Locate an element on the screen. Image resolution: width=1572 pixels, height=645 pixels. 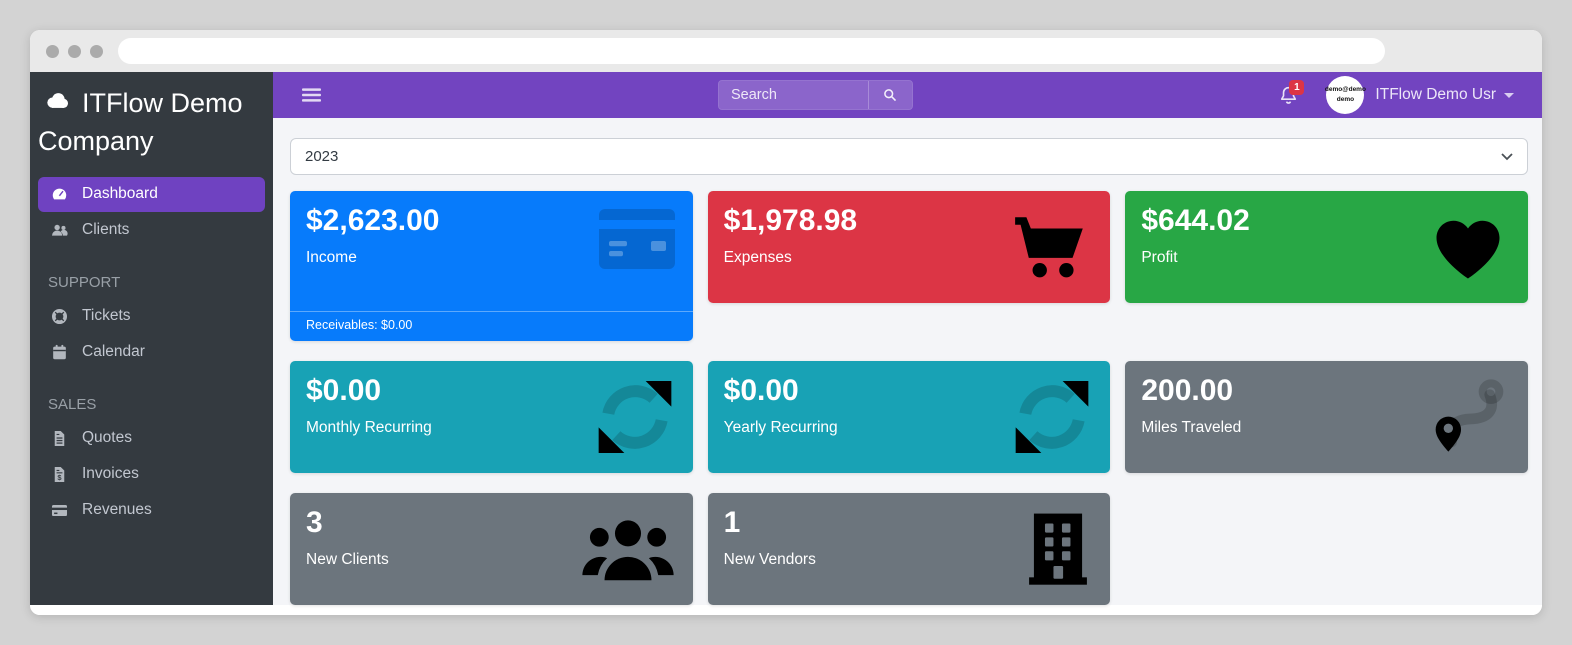
sidebar-nav: Dashboard Clients SUPPORT Tickets is located at coordinates (151, 348).